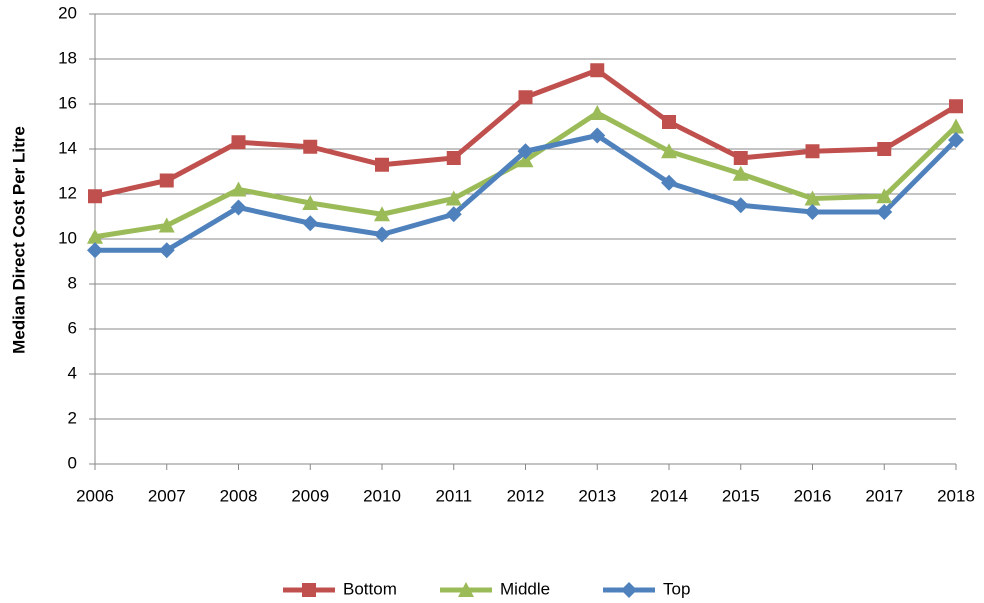 The width and height of the screenshot is (984, 603). What do you see at coordinates (72, 372) in the screenshot?
I see `y-tick-label: 4` at bounding box center [72, 372].